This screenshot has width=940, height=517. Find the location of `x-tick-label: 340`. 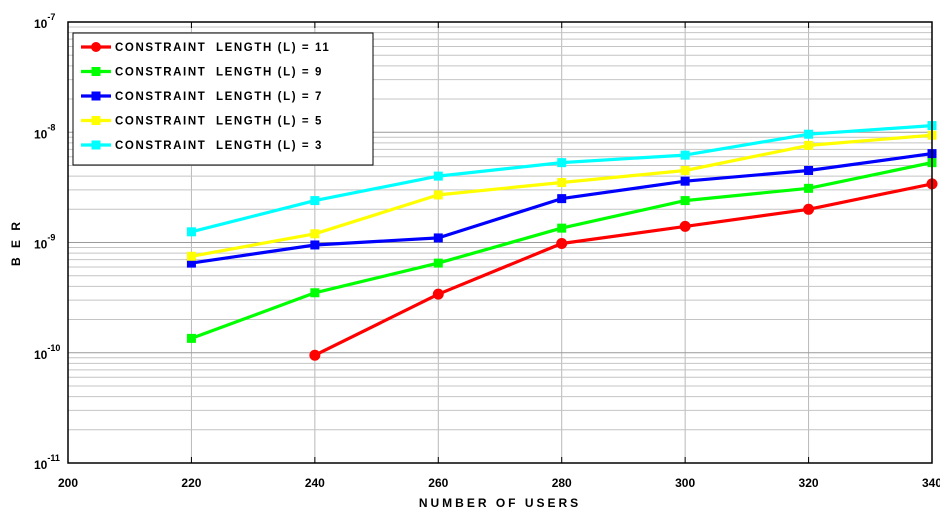

x-tick-label: 340 is located at coordinates (931, 483).